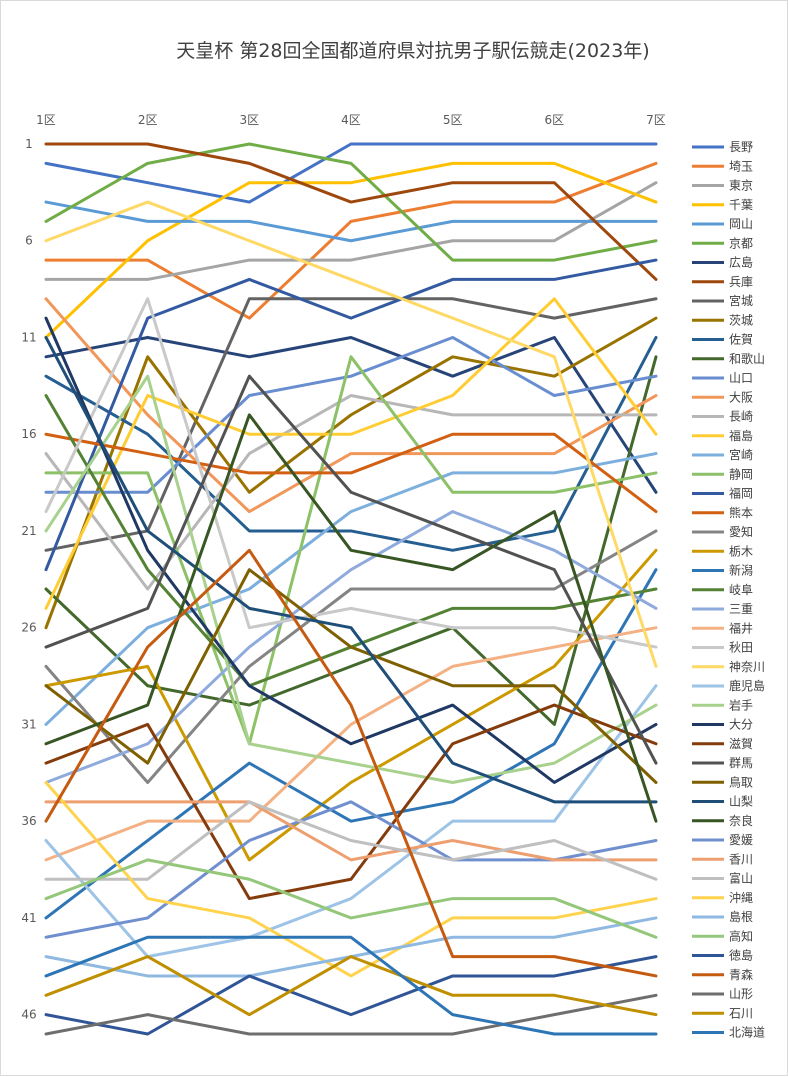 The width and height of the screenshot is (788, 1077). Describe the element at coordinates (29, 241) in the screenshot. I see `y-tick-label: 6` at that location.